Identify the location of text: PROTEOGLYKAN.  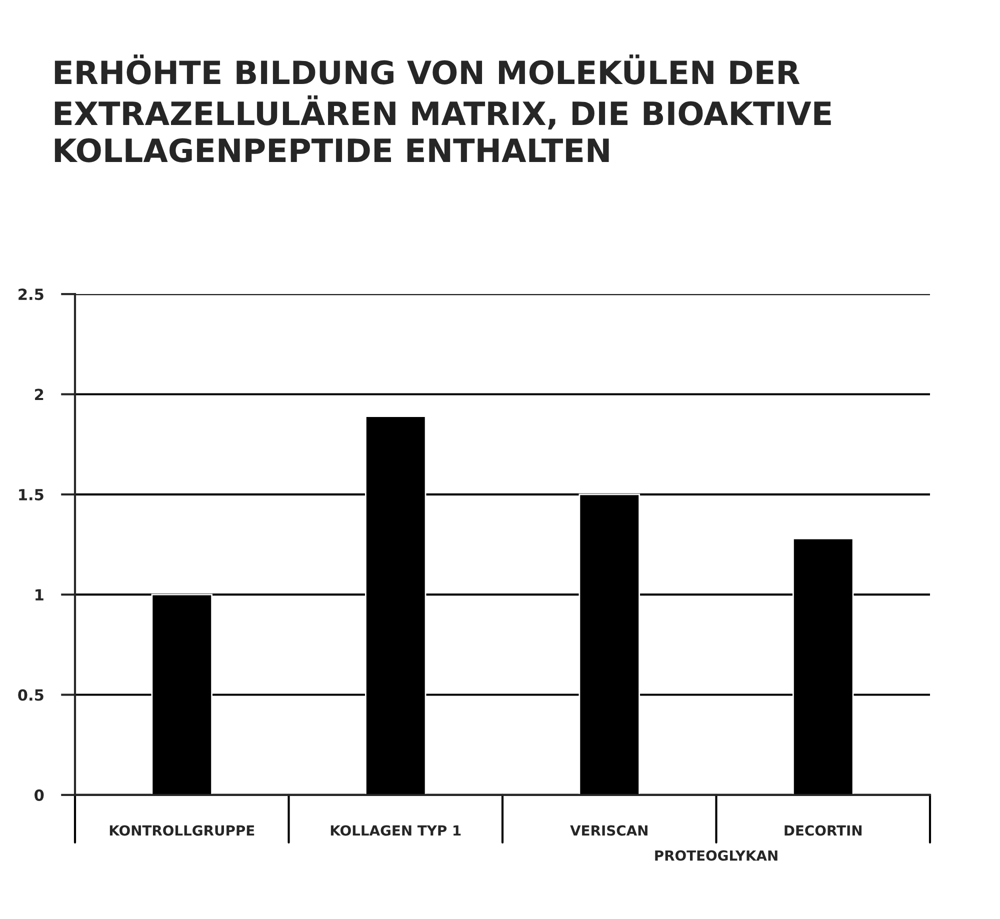
(716, 855).